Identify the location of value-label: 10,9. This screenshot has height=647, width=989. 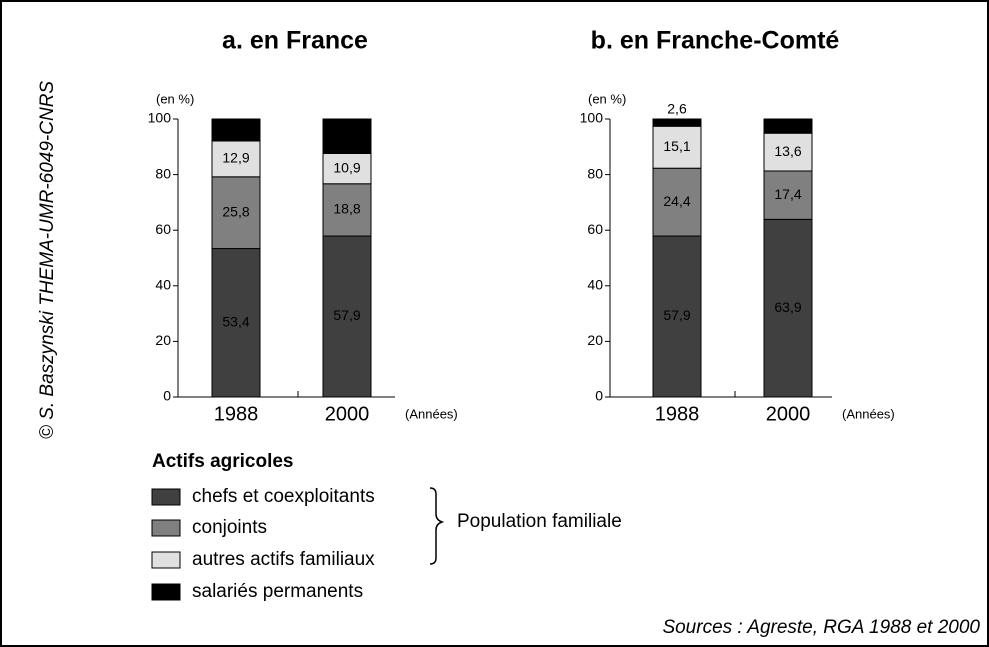
(346, 167).